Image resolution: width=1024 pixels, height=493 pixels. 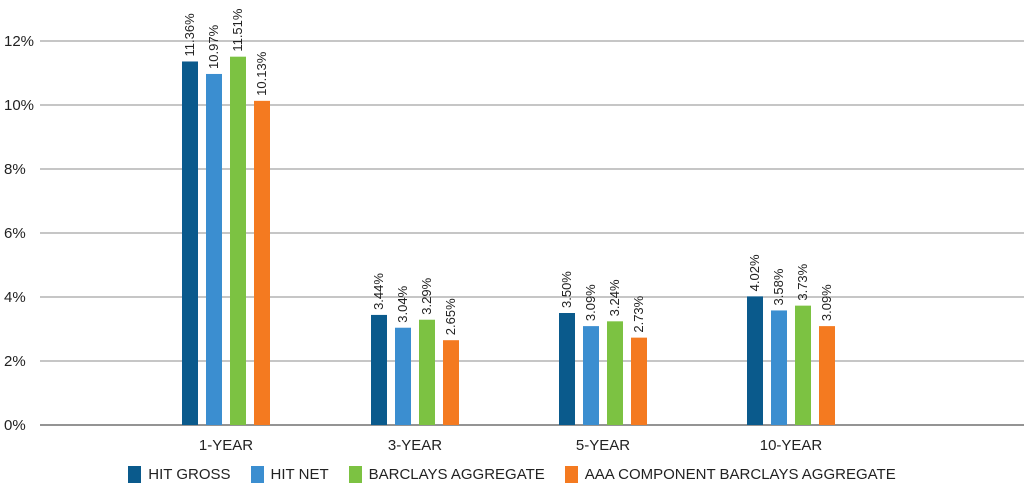 I want to click on legend-item-barclays-aggregate: BARCLAYS AGGREGATE, so click(x=446, y=474).